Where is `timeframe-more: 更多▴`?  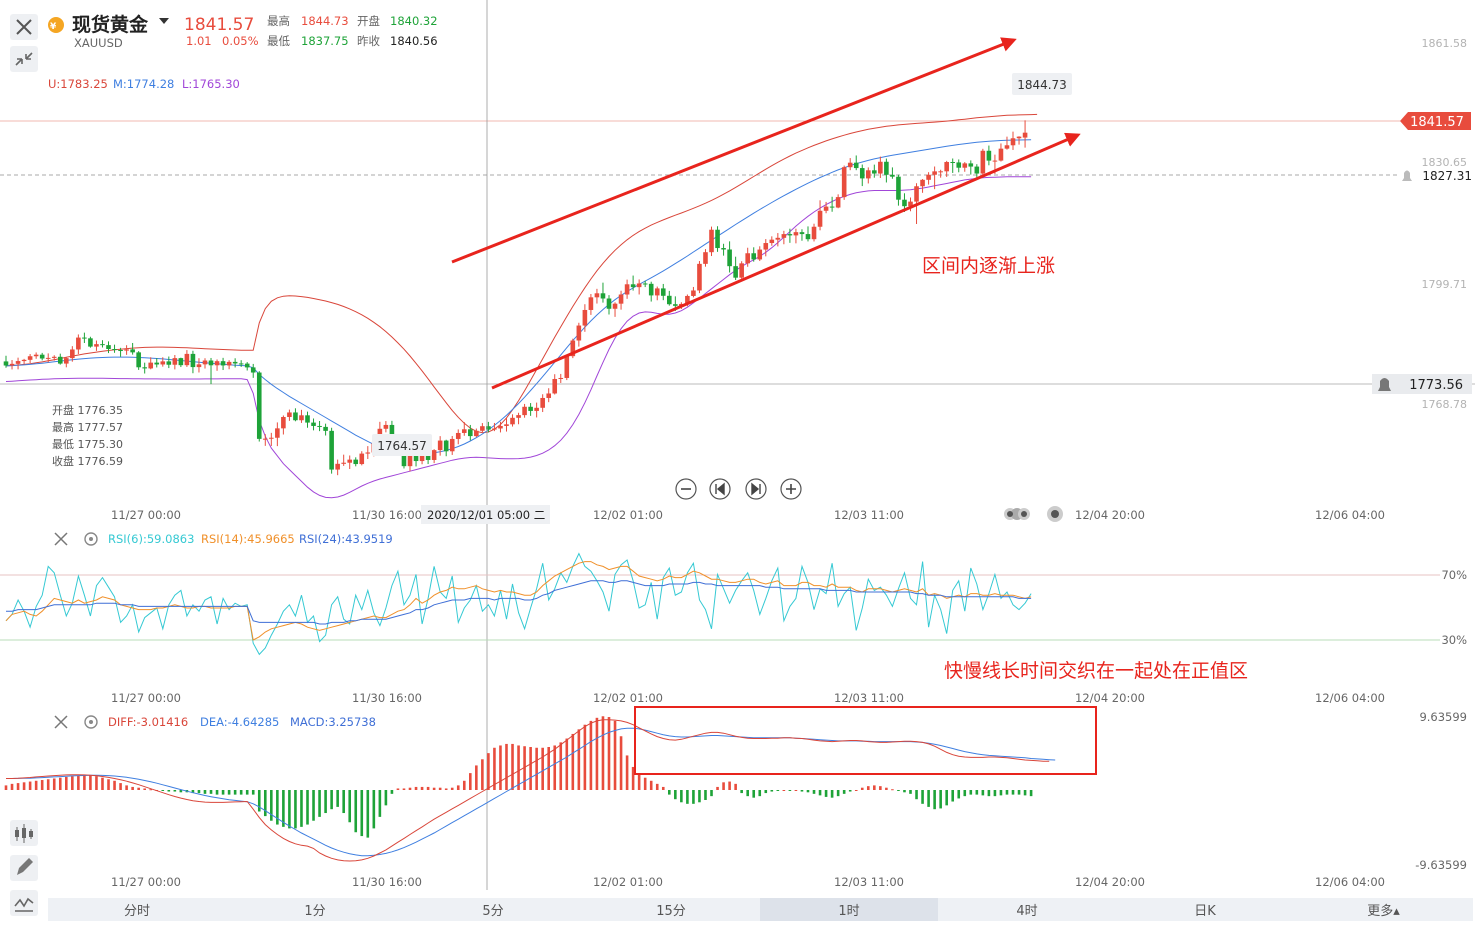 timeframe-more: 更多▴ is located at coordinates (1383, 911).